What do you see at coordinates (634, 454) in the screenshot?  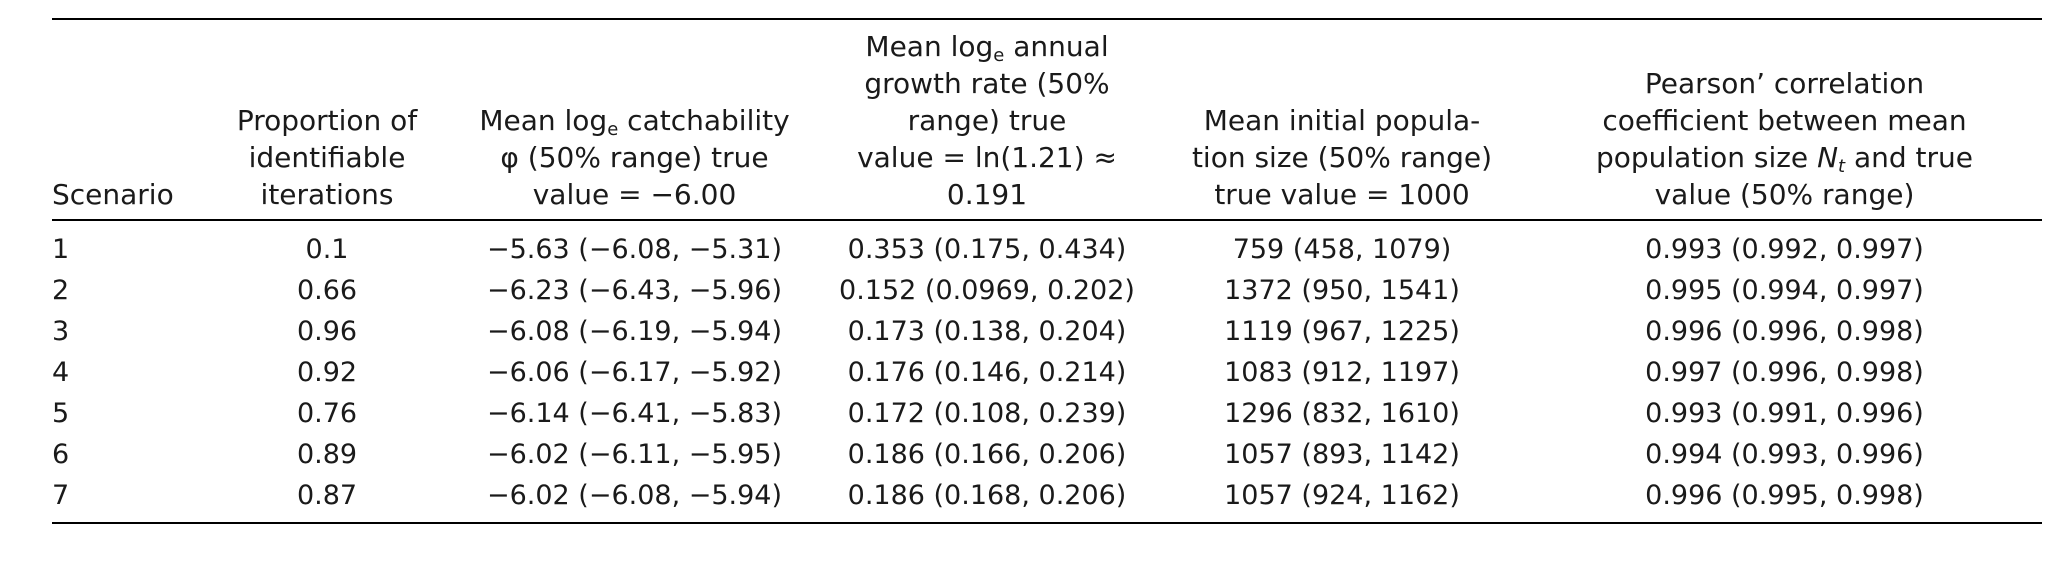 I see `table-cell: −6.02 (−6.11, −5.95)` at bounding box center [634, 454].